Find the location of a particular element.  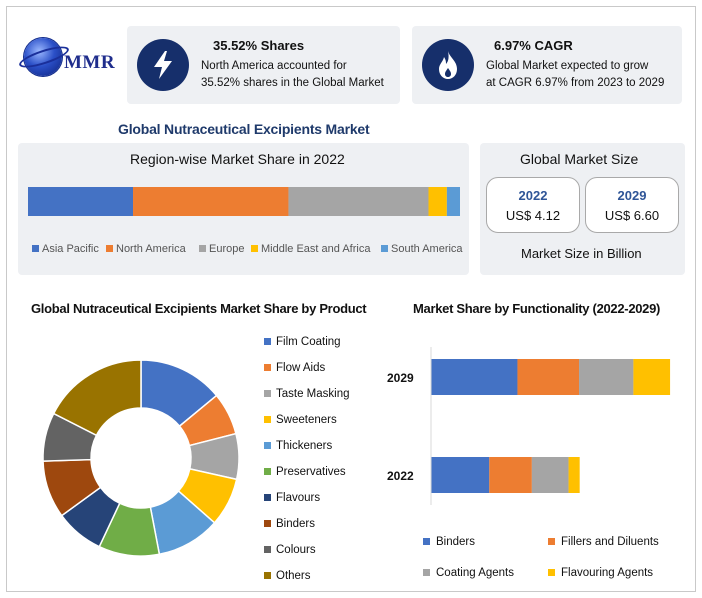

bar-2029-binders is located at coordinates (474, 377).